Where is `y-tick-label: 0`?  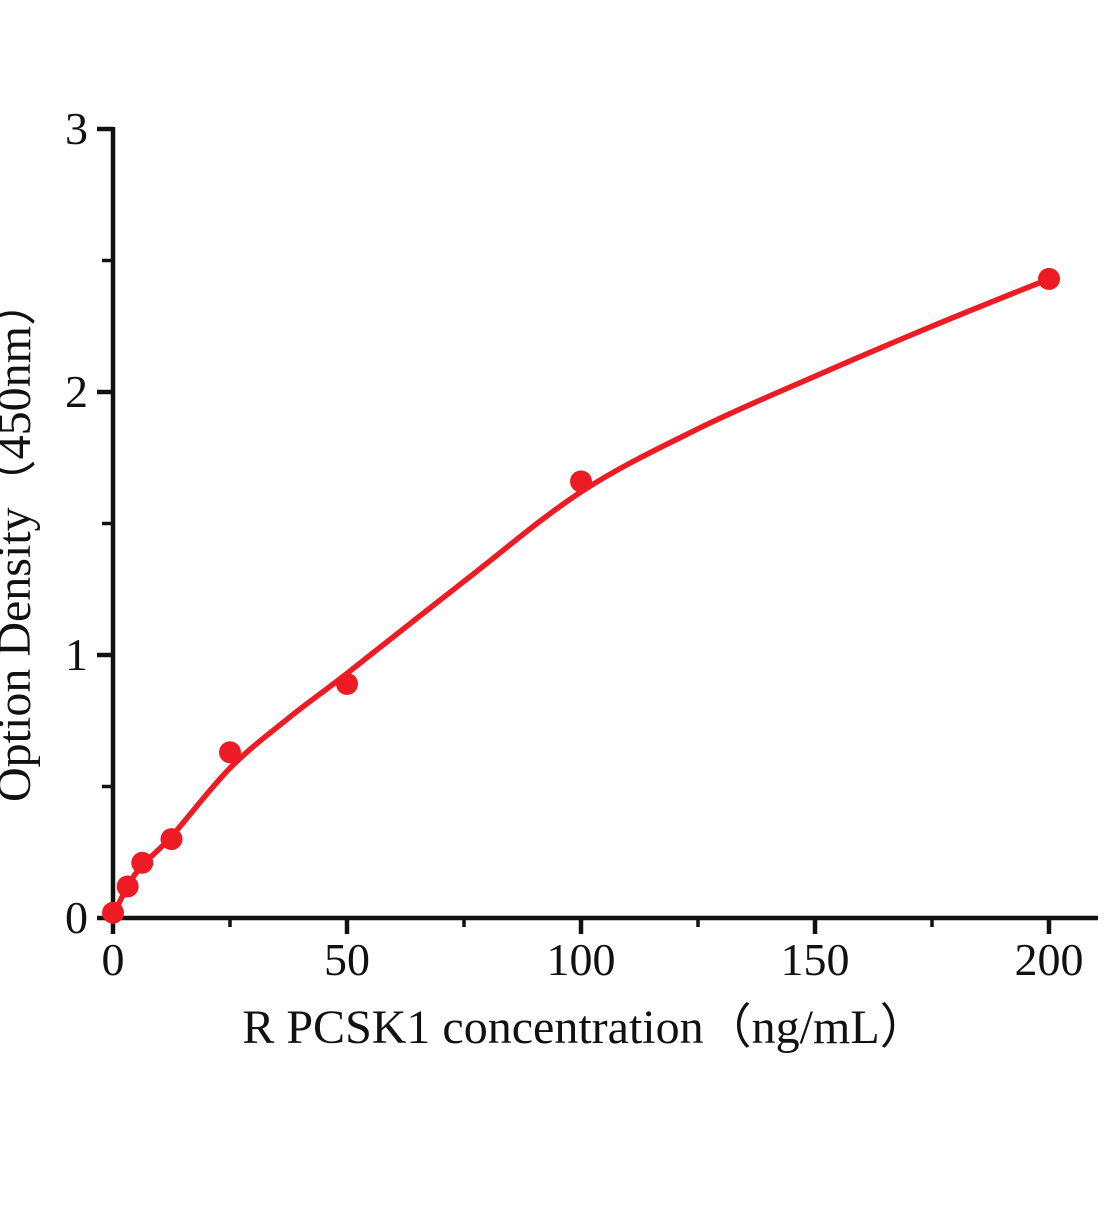 y-tick-label: 0 is located at coordinates (76, 917).